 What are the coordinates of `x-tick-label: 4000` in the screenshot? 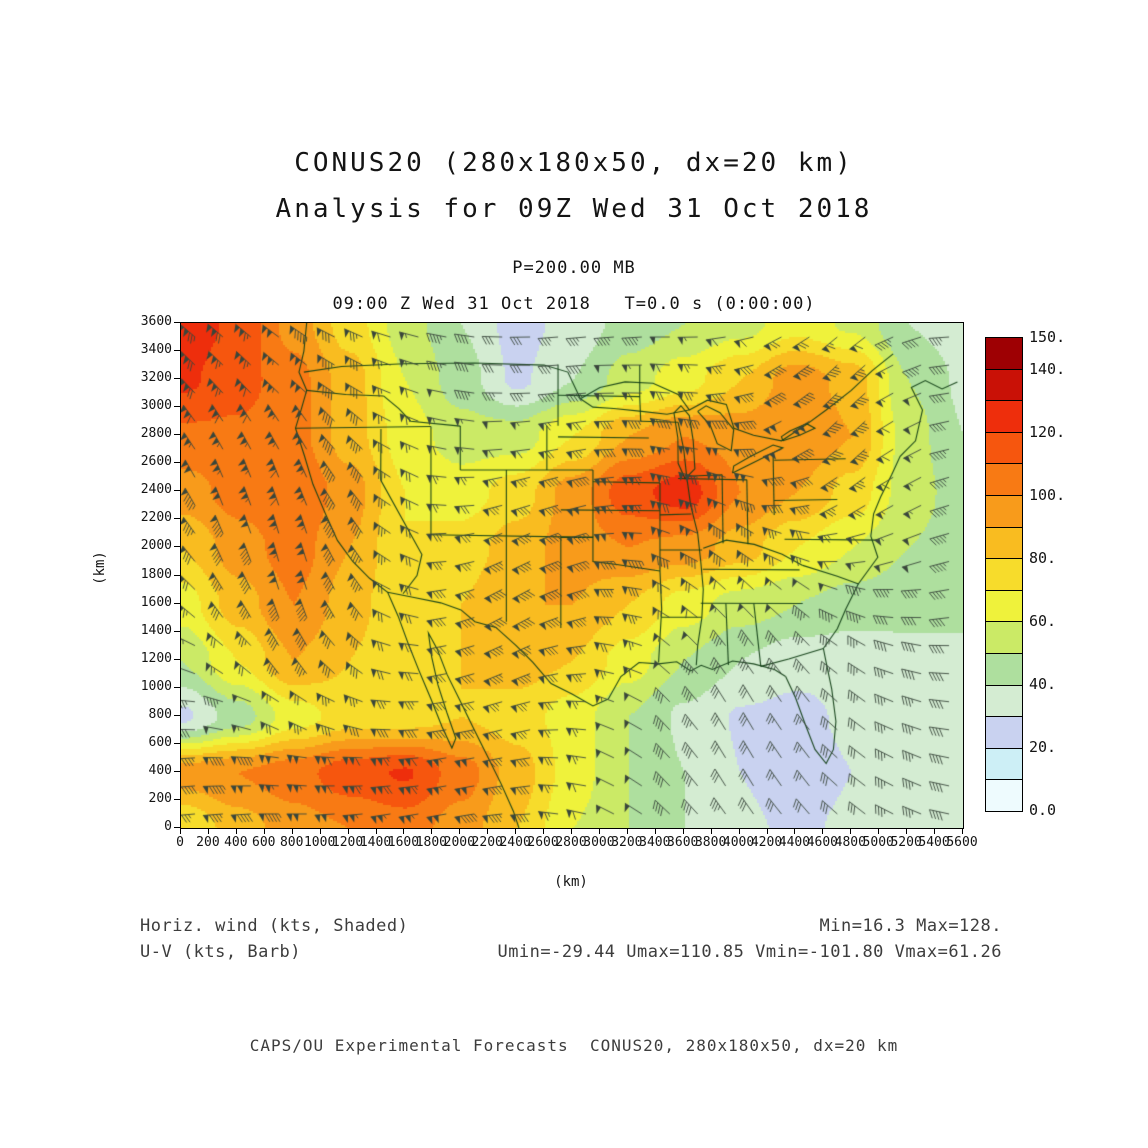 It's located at (738, 842).